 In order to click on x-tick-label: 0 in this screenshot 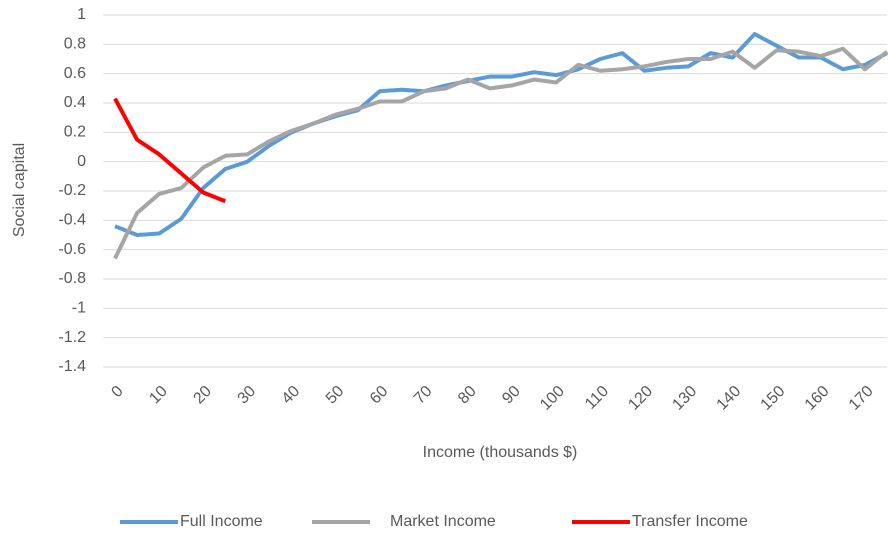, I will do `click(117, 392)`.